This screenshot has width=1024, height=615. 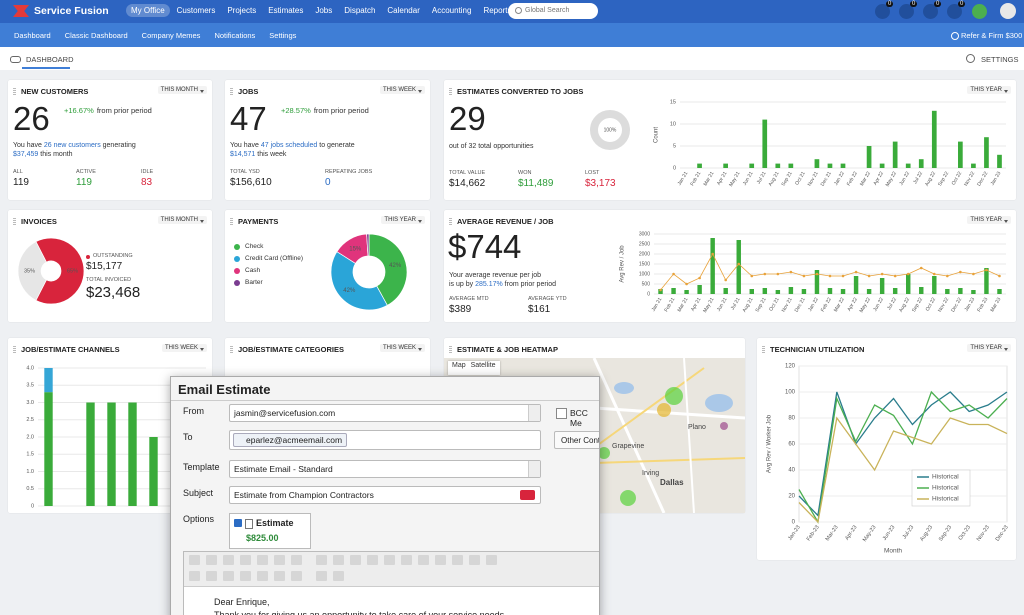 What do you see at coordinates (623, 264) in the screenshot?
I see `y-axis-label: Avg Rev / Job` at bounding box center [623, 264].